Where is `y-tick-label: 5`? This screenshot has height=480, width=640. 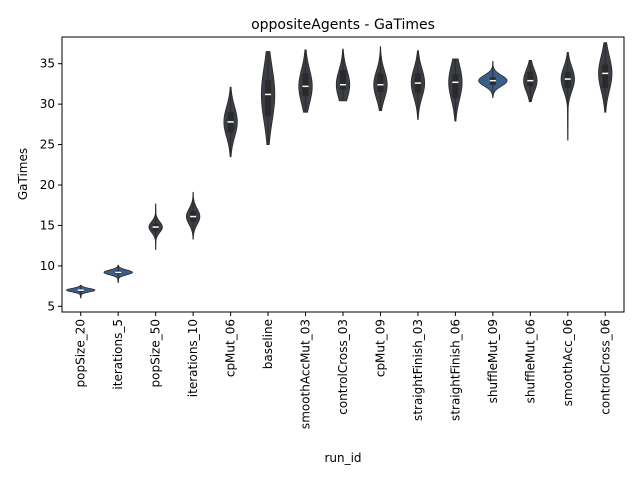
y-tick-label: 5 is located at coordinates (51, 306).